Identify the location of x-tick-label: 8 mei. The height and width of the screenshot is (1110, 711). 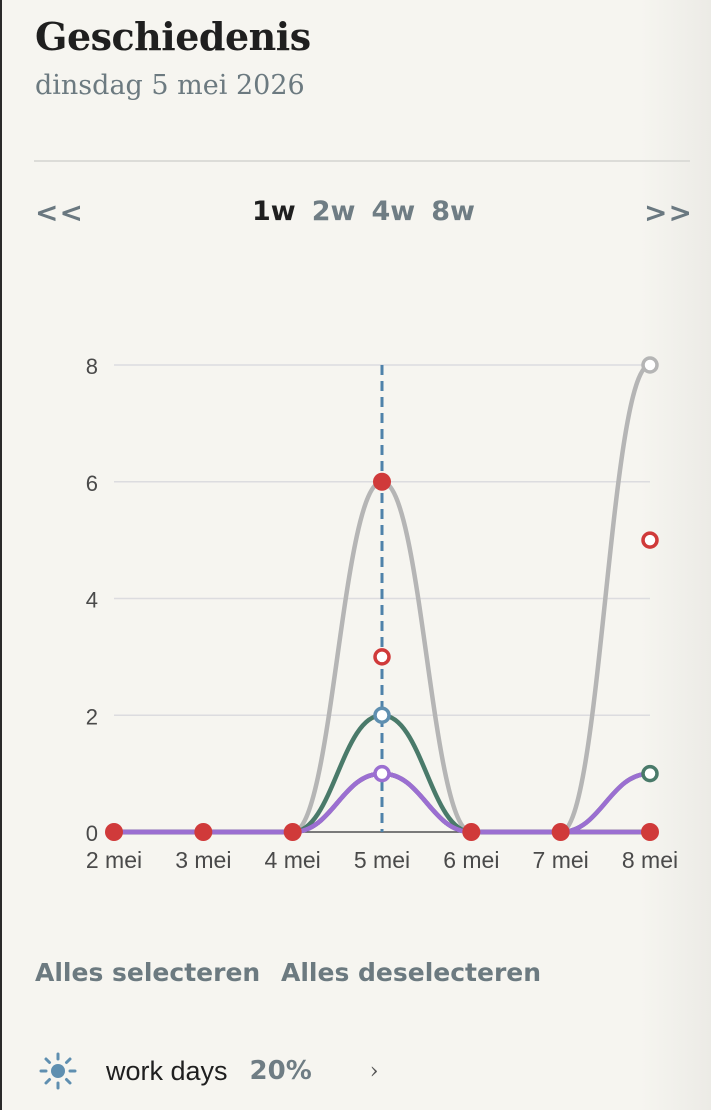
(650, 860).